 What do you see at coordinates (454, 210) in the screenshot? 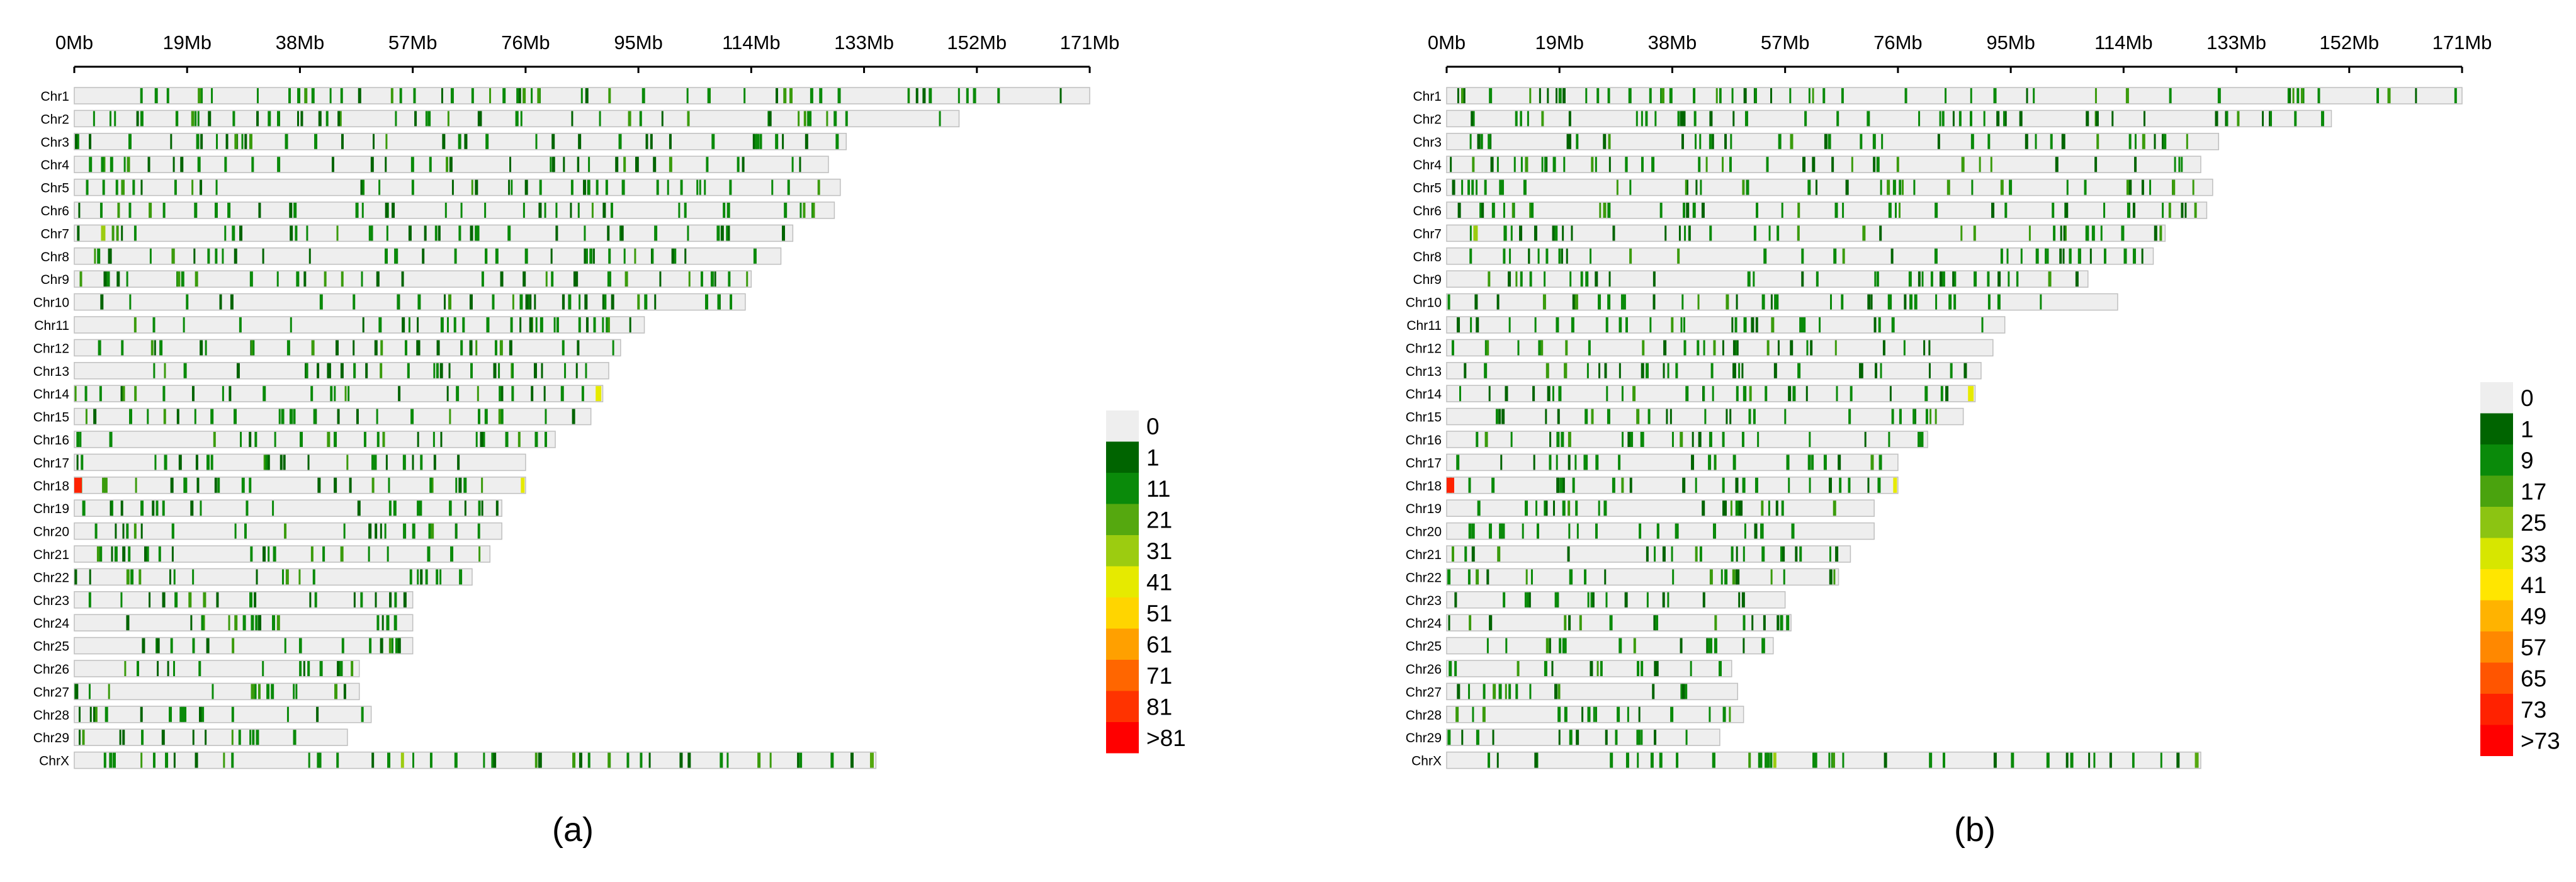
I see `chromosome-bar` at bounding box center [454, 210].